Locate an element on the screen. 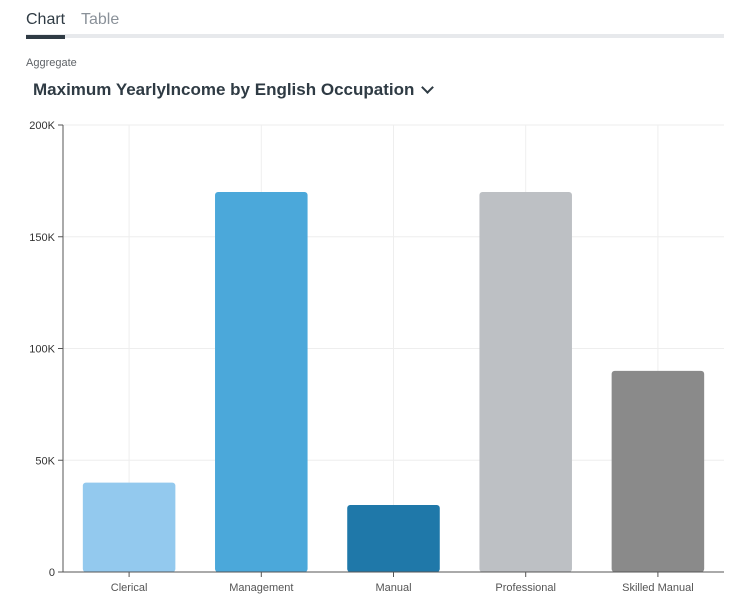 This screenshot has width=754, height=605. y-tick-label: 200K is located at coordinates (42, 126).